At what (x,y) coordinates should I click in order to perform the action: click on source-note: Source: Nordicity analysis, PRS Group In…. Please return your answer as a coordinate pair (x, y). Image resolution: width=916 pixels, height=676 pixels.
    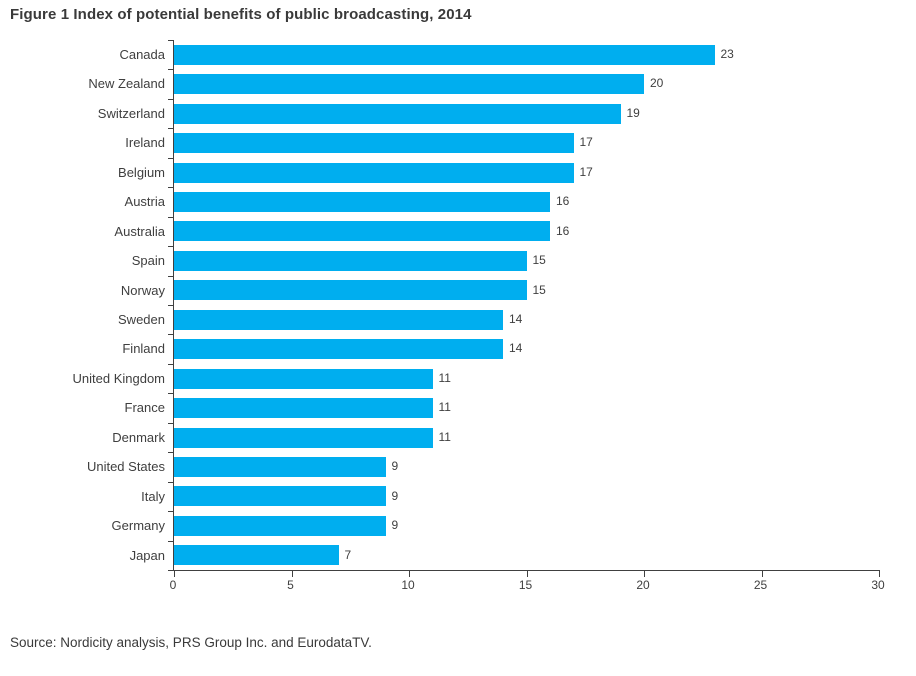
    Looking at the image, I should click on (191, 642).